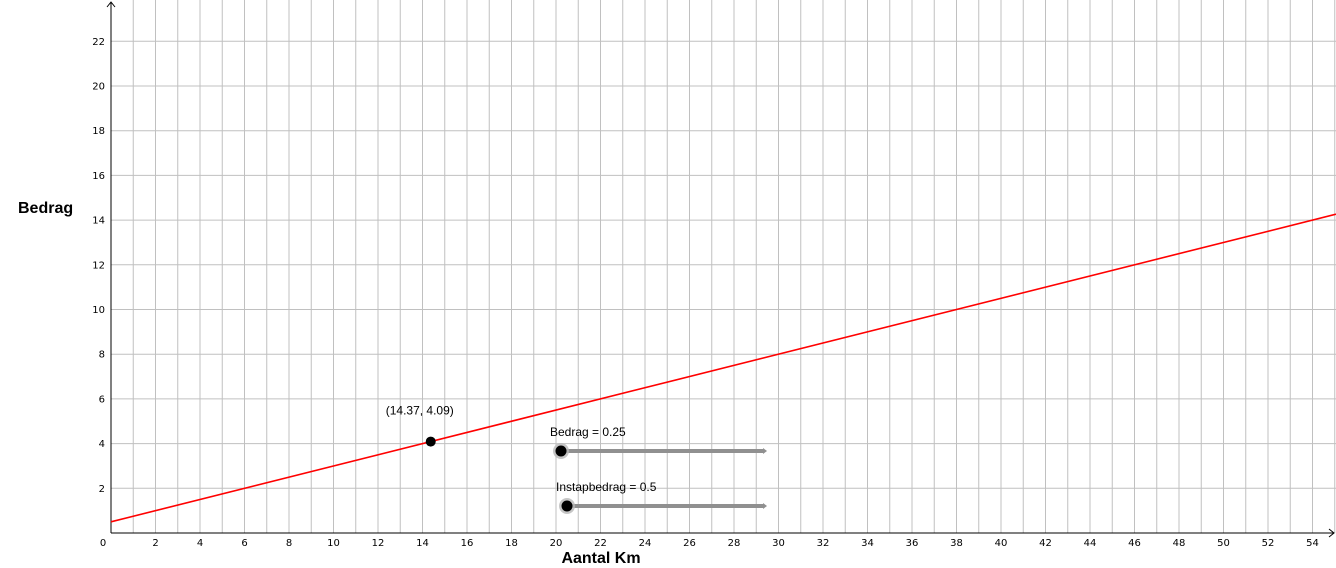 This screenshot has width=1336, height=568. What do you see at coordinates (102, 355) in the screenshot?
I see `y-tick-label: 8` at bounding box center [102, 355].